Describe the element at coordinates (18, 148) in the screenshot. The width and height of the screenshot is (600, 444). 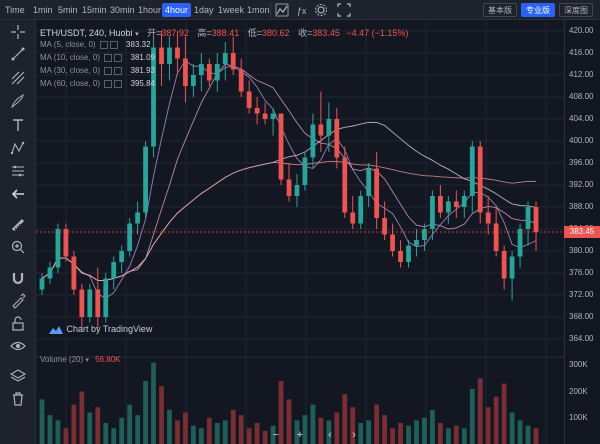
I see `pattern-icon` at that location.